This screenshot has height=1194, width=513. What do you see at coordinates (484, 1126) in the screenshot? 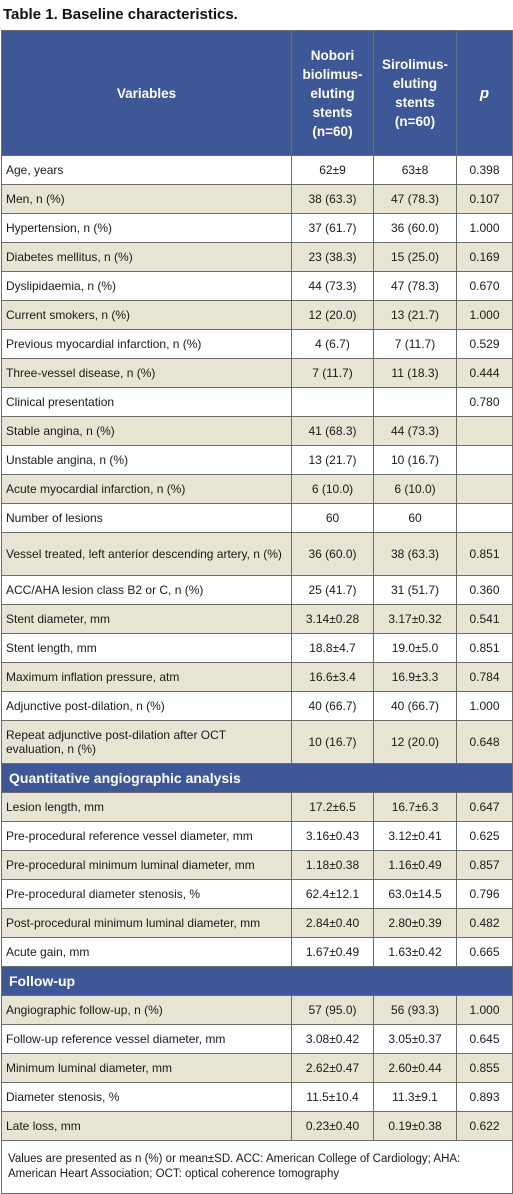
I see `p-value: 0.622` at bounding box center [484, 1126].